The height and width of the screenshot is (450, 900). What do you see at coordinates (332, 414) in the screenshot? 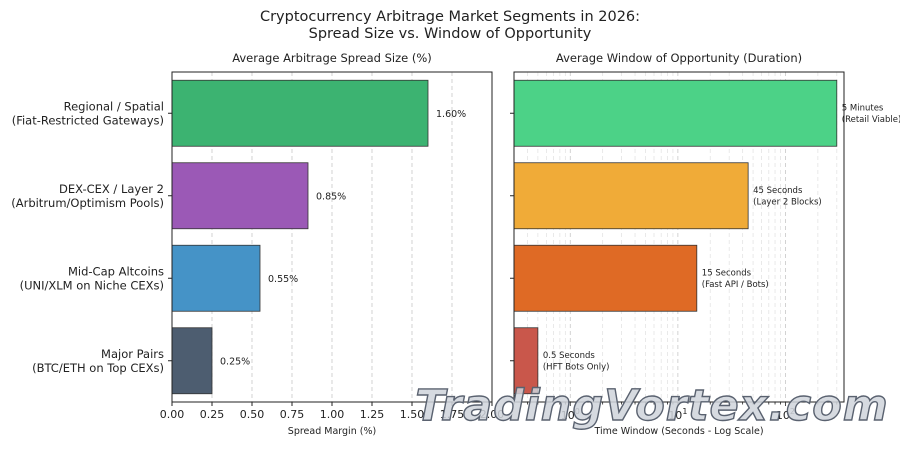
I see `spread-x-tick-label: 1.00` at bounding box center [332, 414].